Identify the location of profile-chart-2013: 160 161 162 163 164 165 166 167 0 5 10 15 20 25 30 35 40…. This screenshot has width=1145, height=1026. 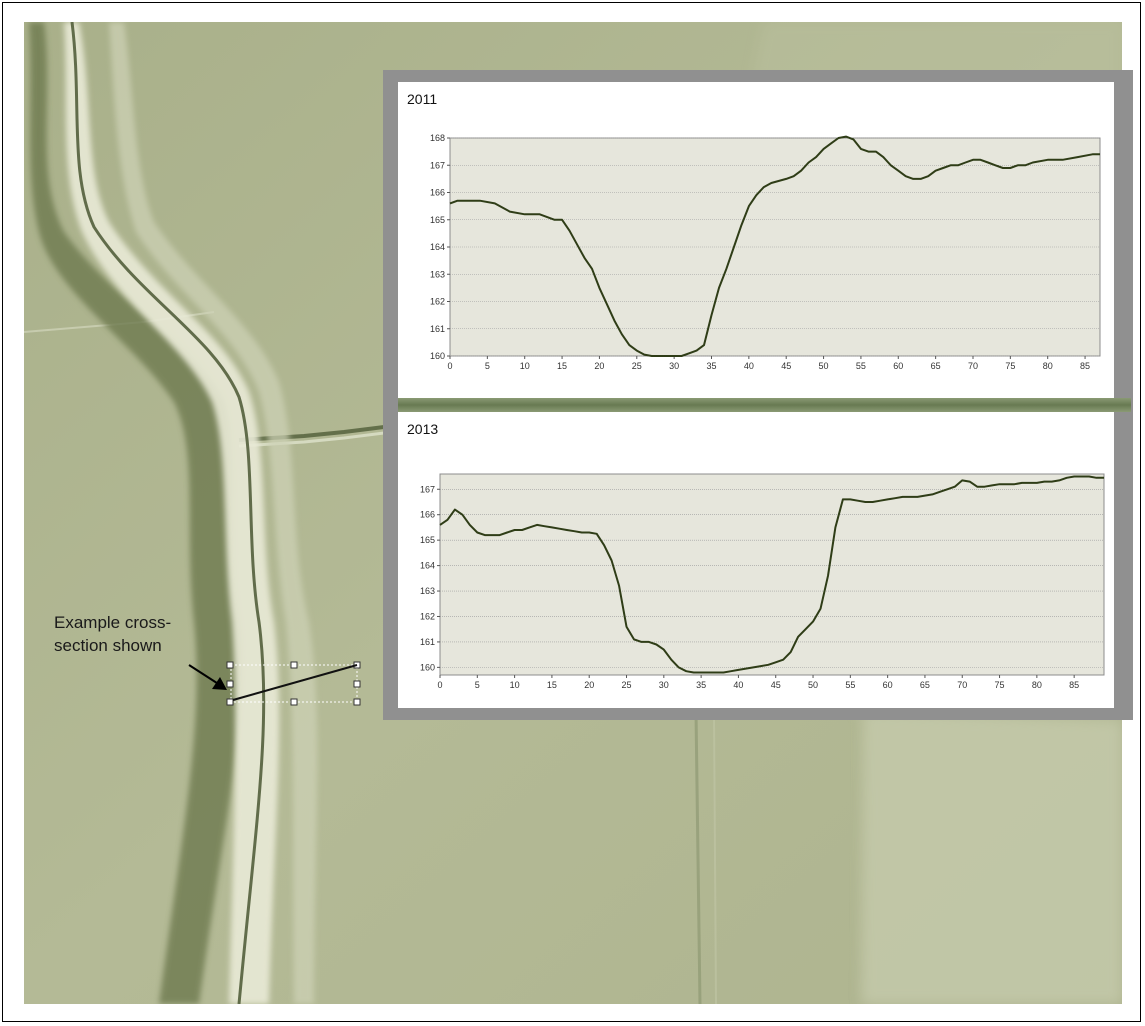
(762, 581).